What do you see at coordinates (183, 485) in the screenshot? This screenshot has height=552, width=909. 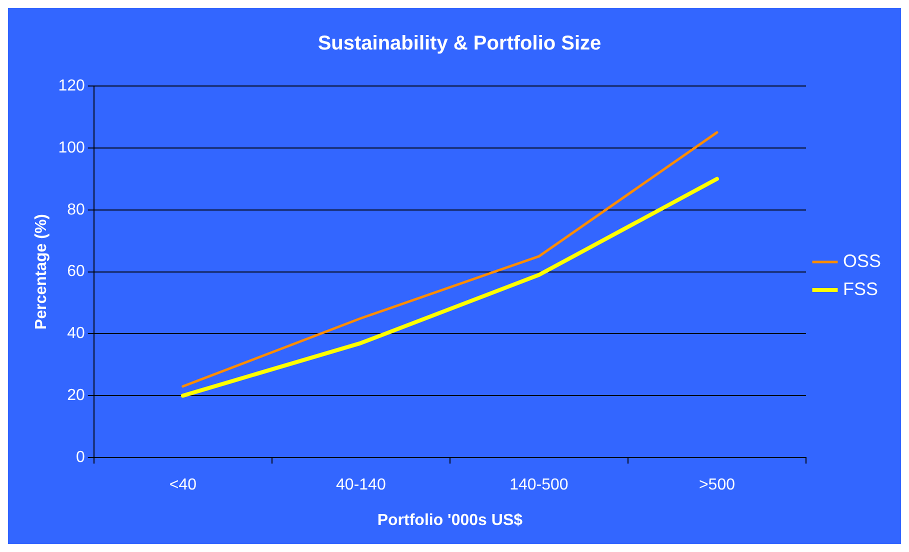 I see `x-tick-label: <40` at bounding box center [183, 485].